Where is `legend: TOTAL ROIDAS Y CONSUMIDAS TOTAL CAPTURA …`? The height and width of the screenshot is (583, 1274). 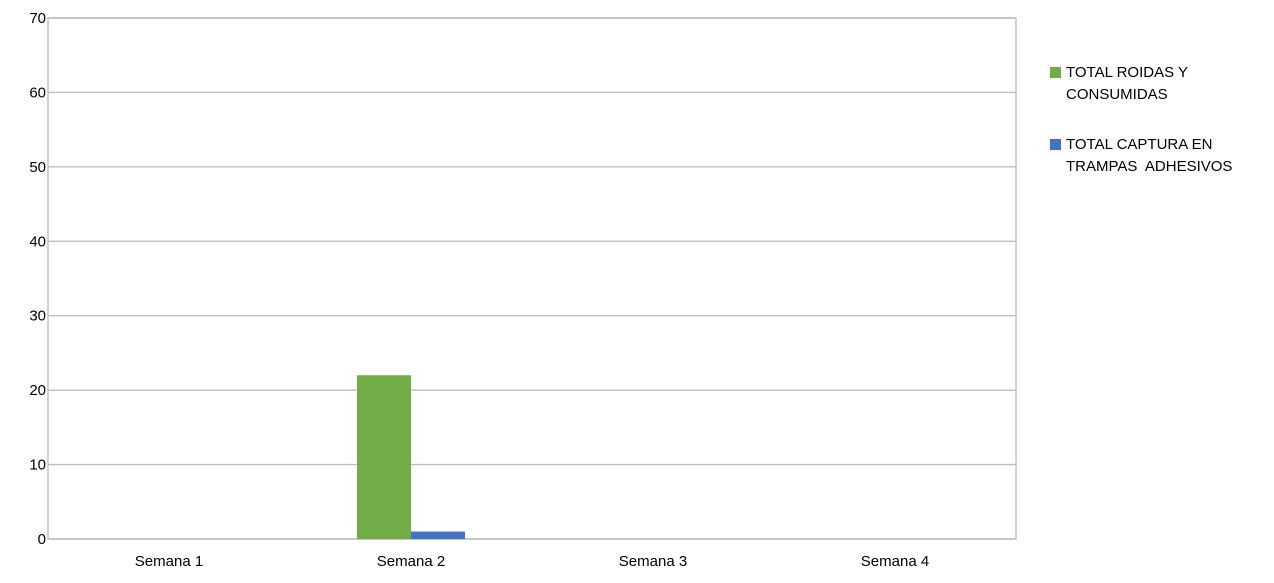
legend: TOTAL ROIDAS Y CONSUMIDAS TOTAL CAPTURA … is located at coordinates (1160, 134).